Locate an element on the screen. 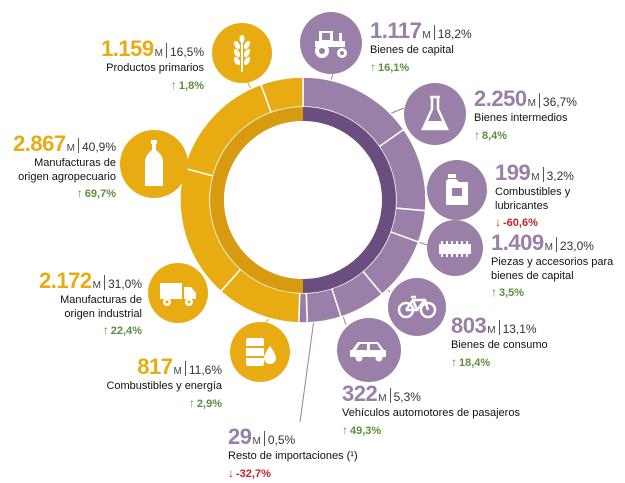 The height and width of the screenshot is (483, 625). value-bienes-intermedios: 2.250 is located at coordinates (500, 98).